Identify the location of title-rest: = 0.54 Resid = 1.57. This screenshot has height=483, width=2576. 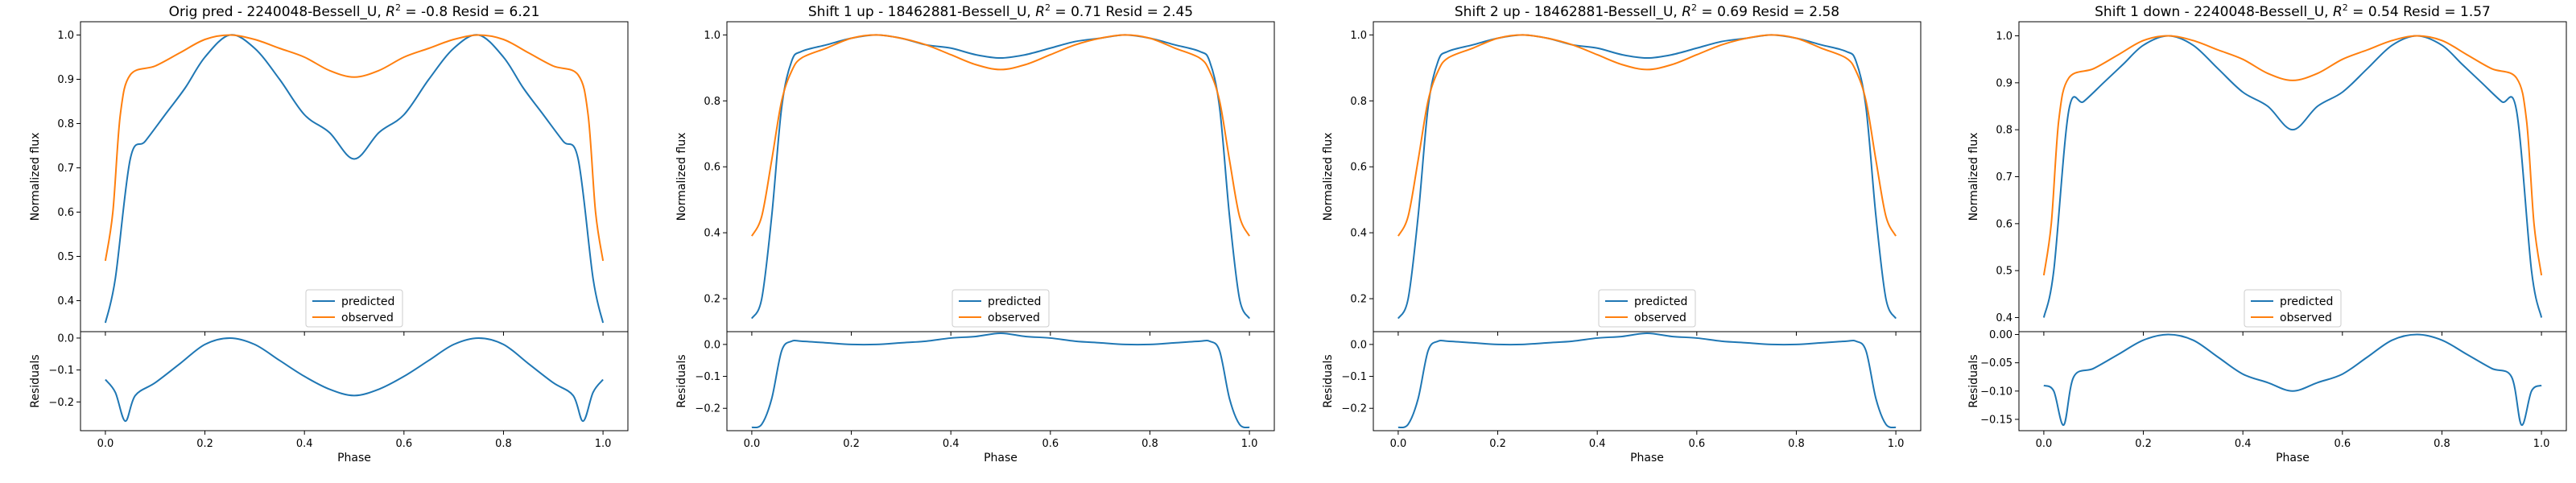
(2419, 12).